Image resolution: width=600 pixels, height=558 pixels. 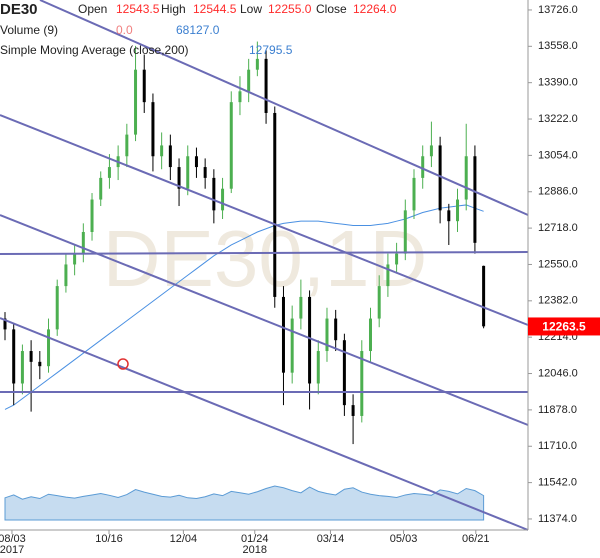 I want to click on y-tick-label: 13726.0, so click(x=558, y=10).